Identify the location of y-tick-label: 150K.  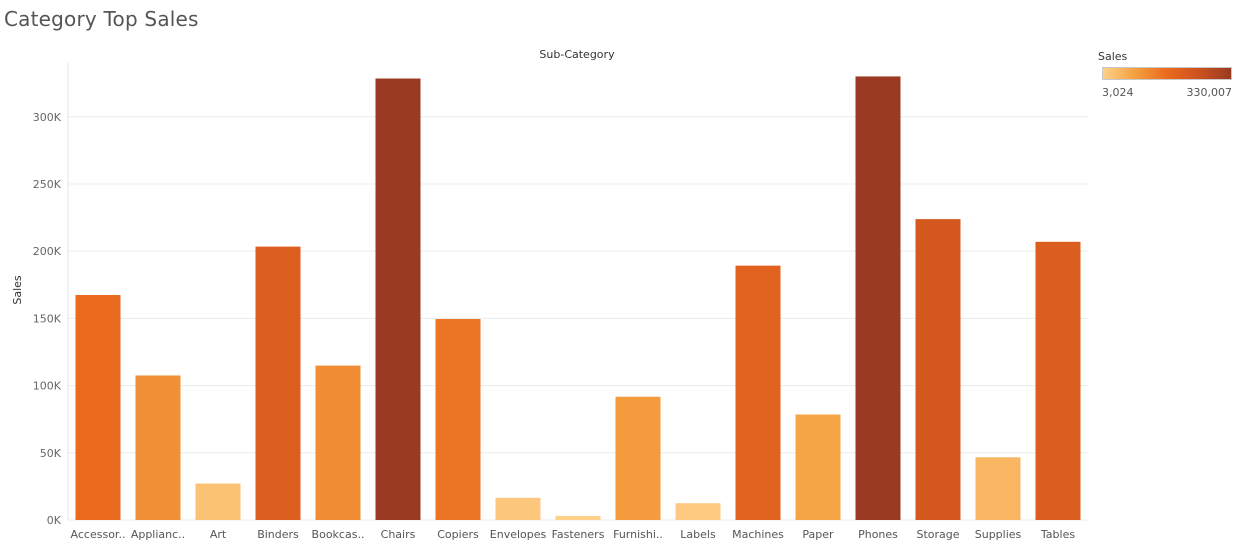
(47, 318).